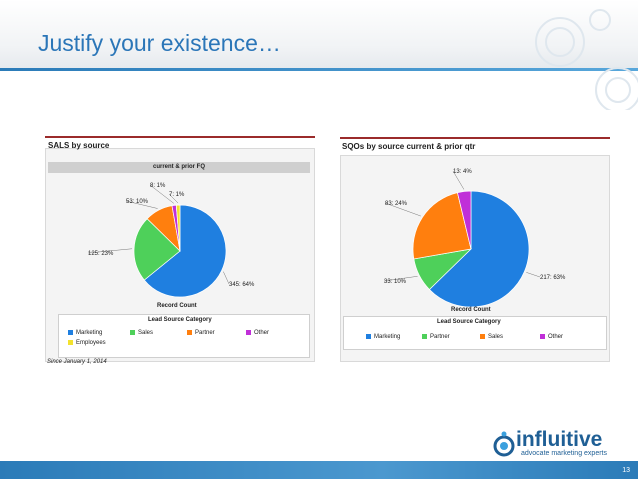 This screenshot has width=638, height=479. What do you see at coordinates (458, 180) in the screenshot?
I see `sqos-leader-other` at bounding box center [458, 180].